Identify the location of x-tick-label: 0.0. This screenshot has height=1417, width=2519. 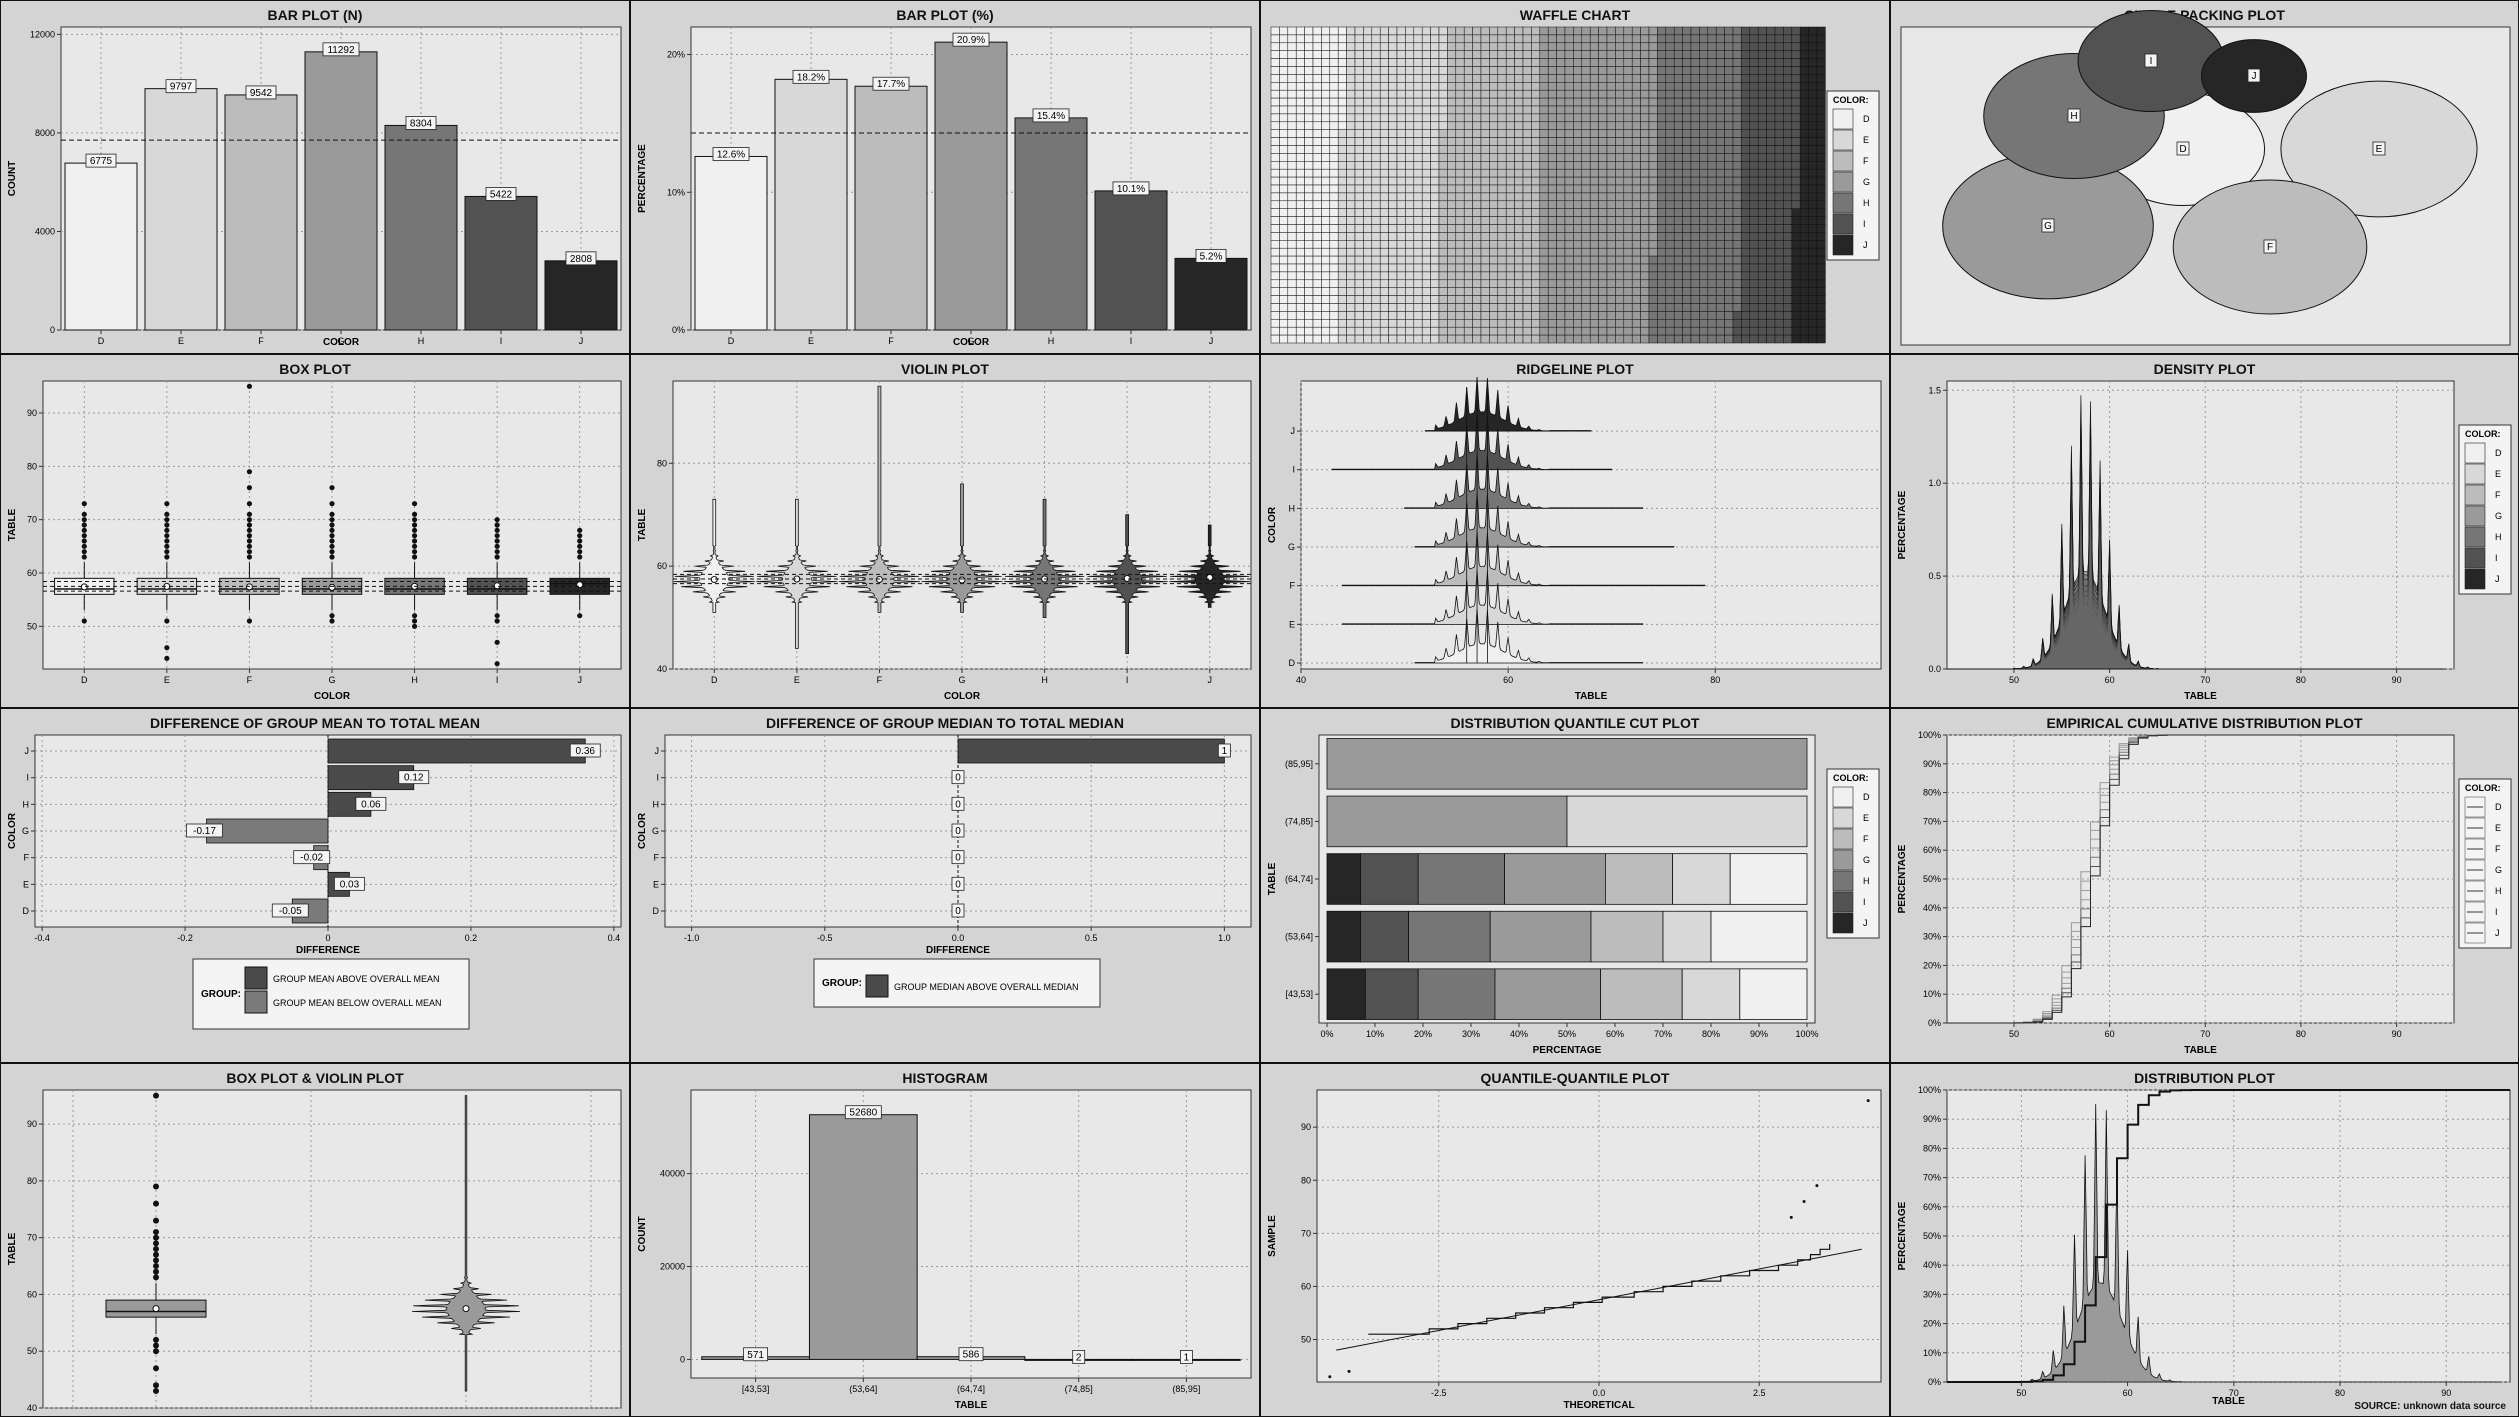
(1599, 1393).